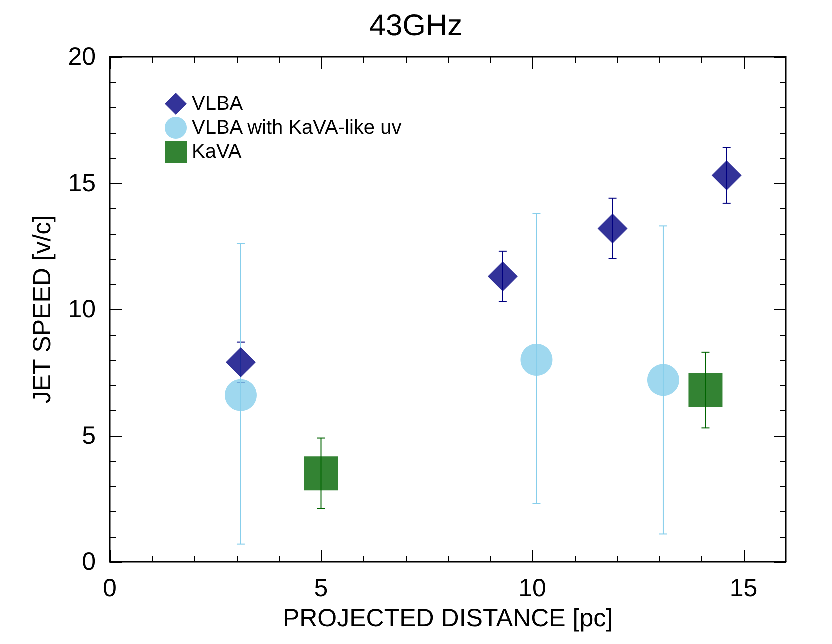 The image size is (832, 644). Describe the element at coordinates (89, 436) in the screenshot. I see `y-tick-label: 5` at that location.